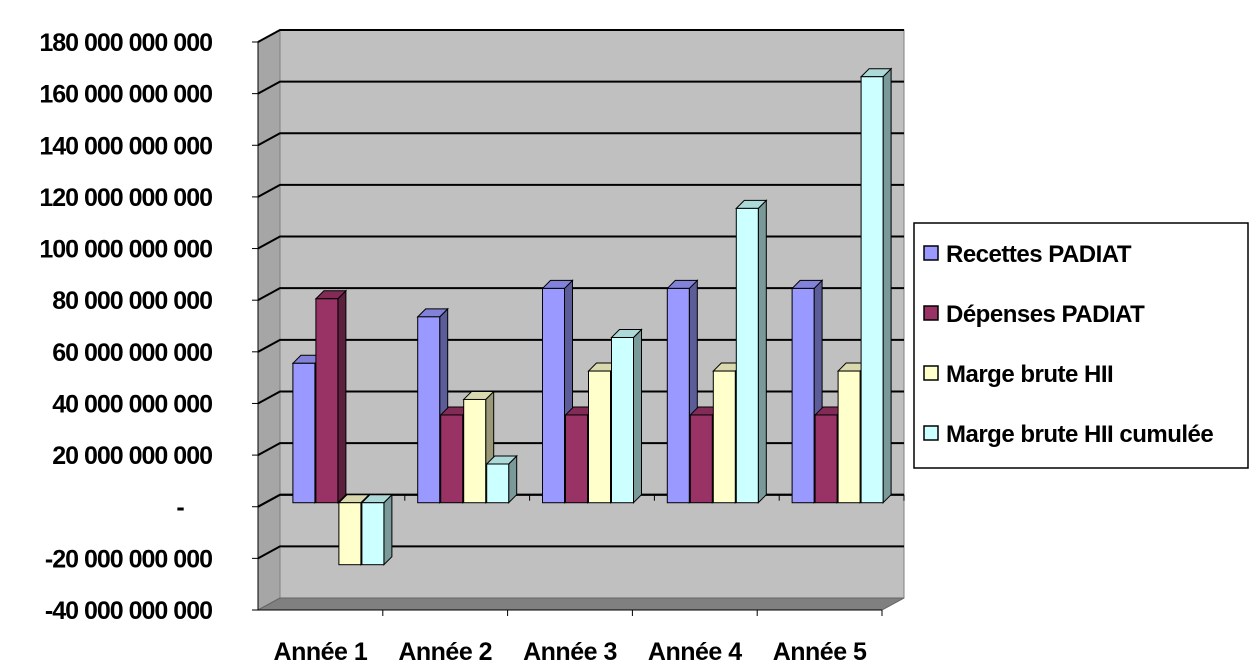 The width and height of the screenshot is (1251, 667). Describe the element at coordinates (125, 43) in the screenshot. I see `y-tick-label: 180 000 000 000` at that location.